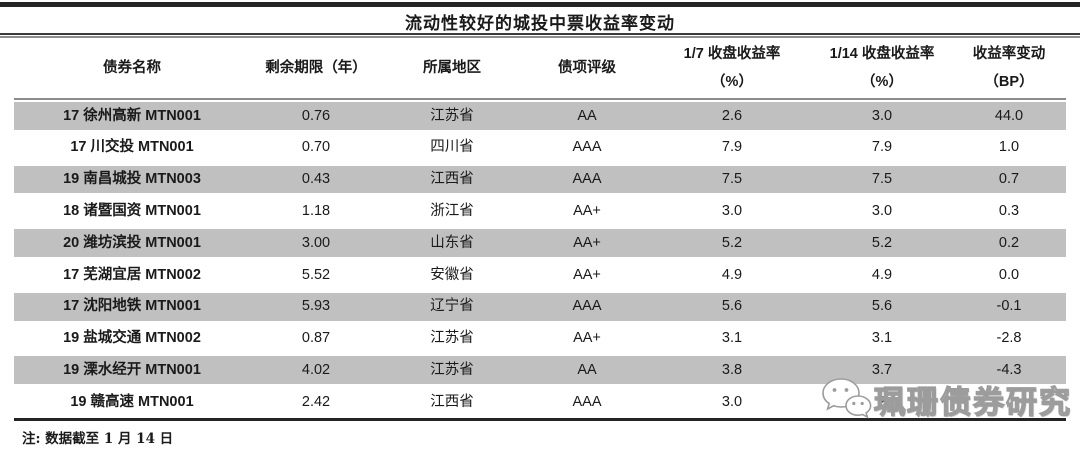 The image size is (1080, 450). What do you see at coordinates (732, 179) in the screenshot?
I see `cell-yield-0107: 7.5` at bounding box center [732, 179].